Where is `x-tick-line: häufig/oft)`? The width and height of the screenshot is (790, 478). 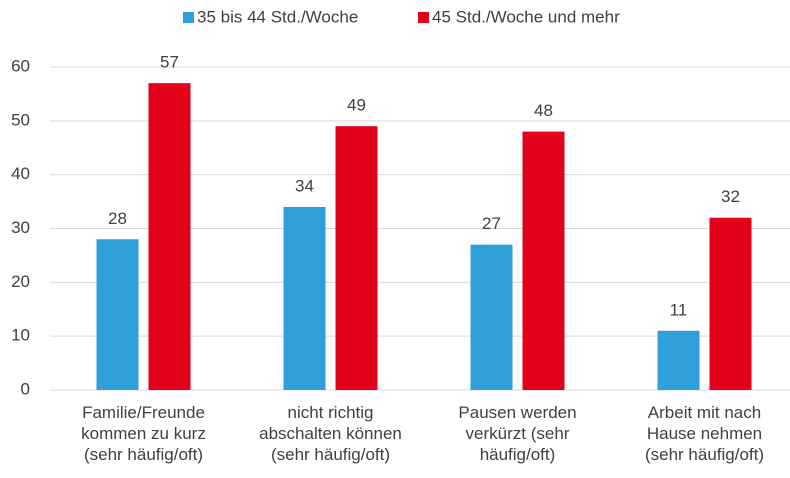 x-tick-line: häufig/oft) is located at coordinates (518, 454).